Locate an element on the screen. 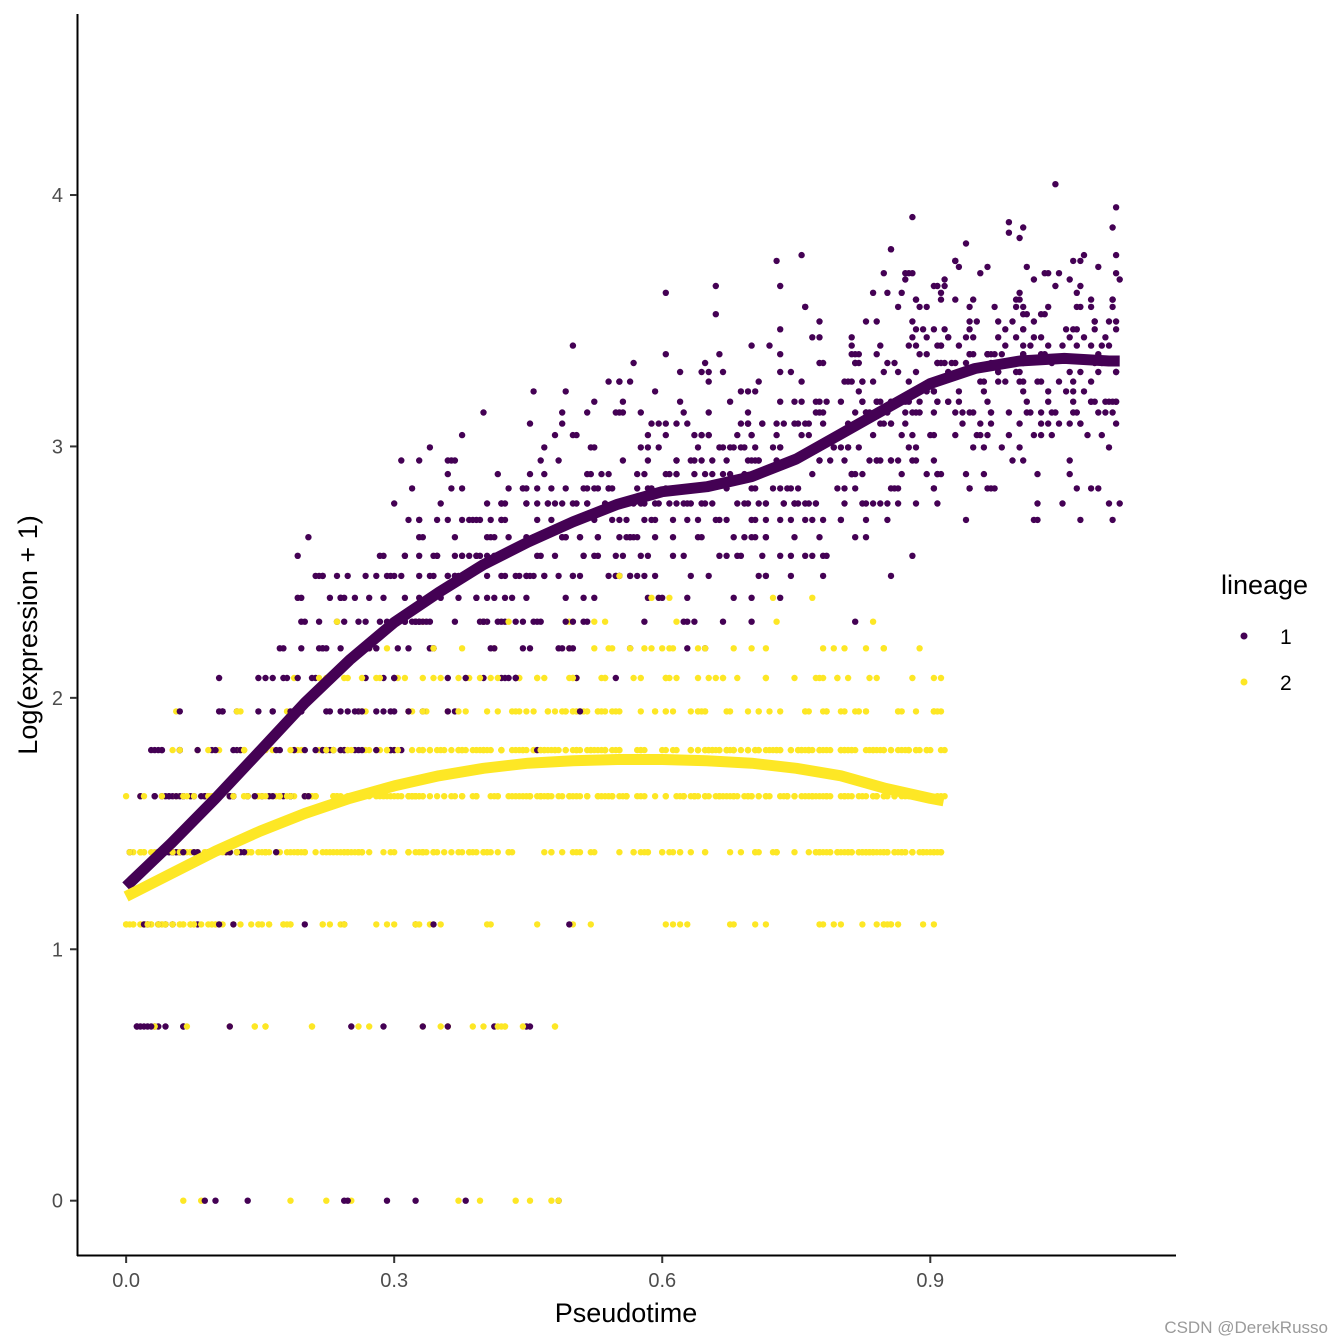 This screenshot has width=1344, height=1344. y-axis-title: Log(expression + 1) is located at coordinates (28, 634).